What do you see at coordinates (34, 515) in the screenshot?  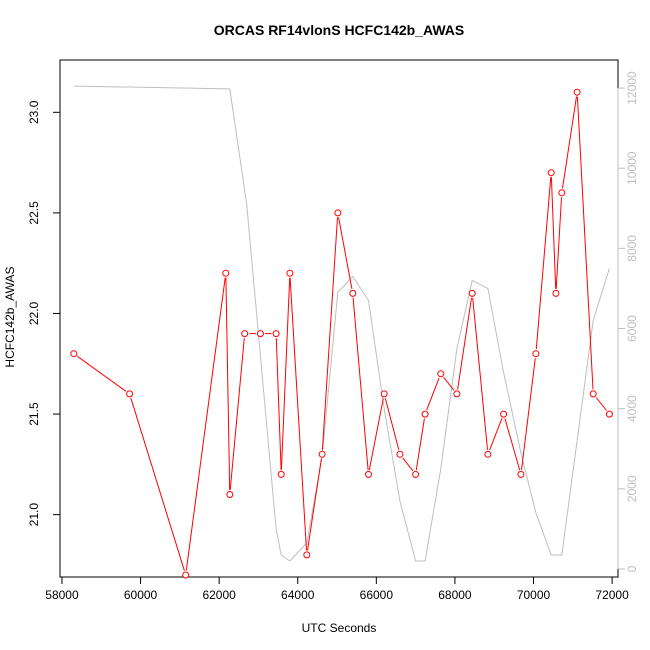 I see `y-tick-label: 21.0` at bounding box center [34, 515].